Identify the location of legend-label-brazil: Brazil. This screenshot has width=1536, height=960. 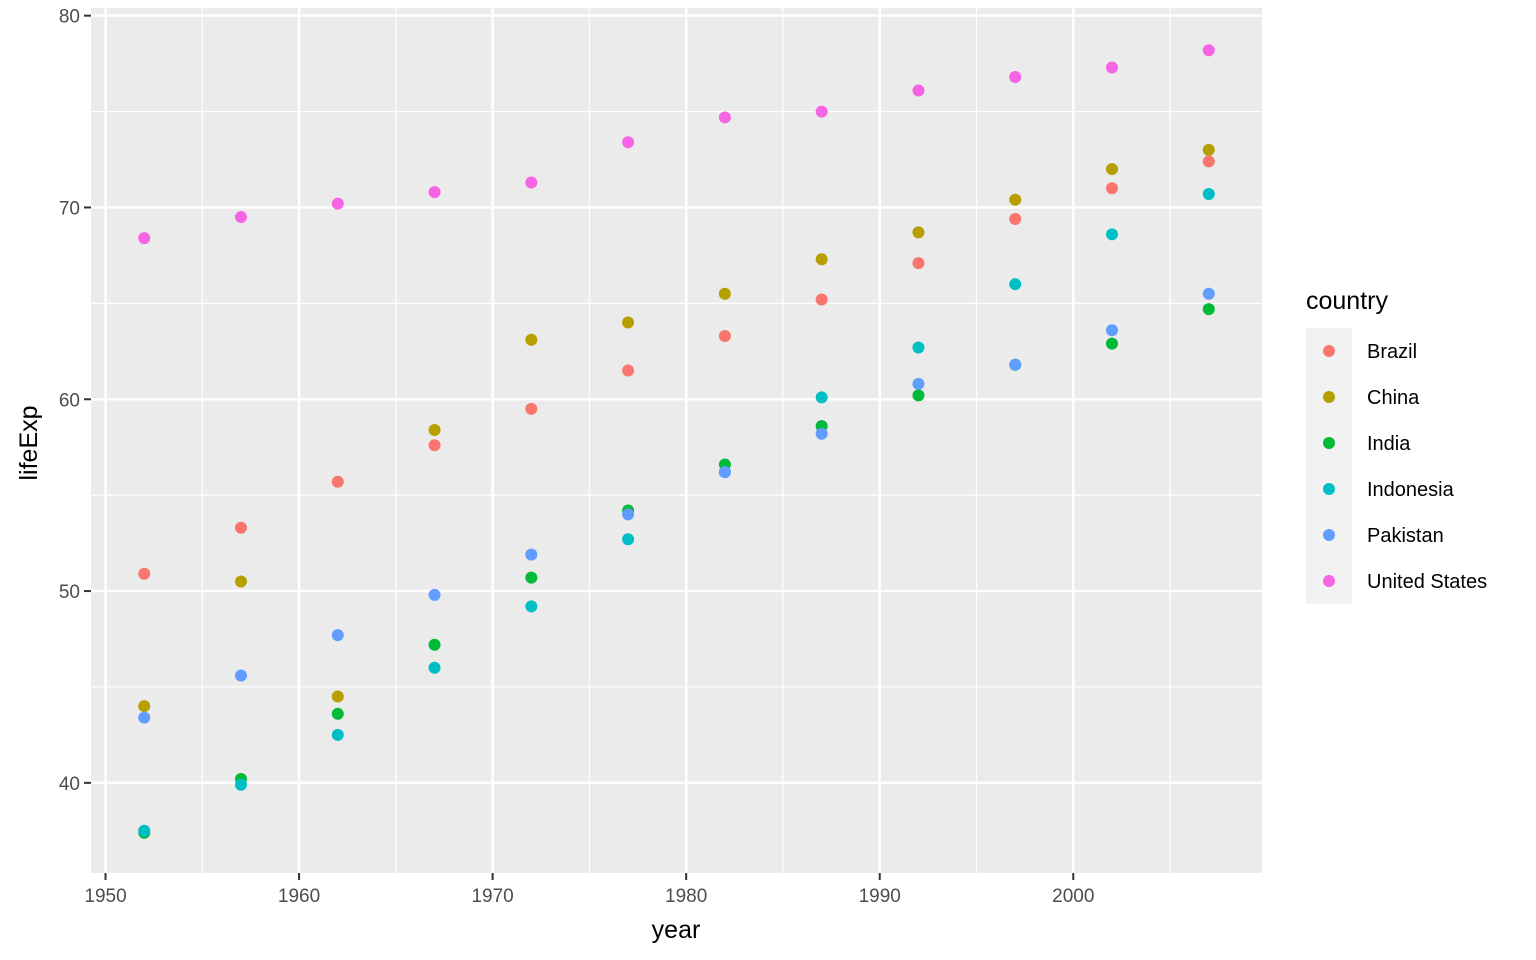
(1392, 352).